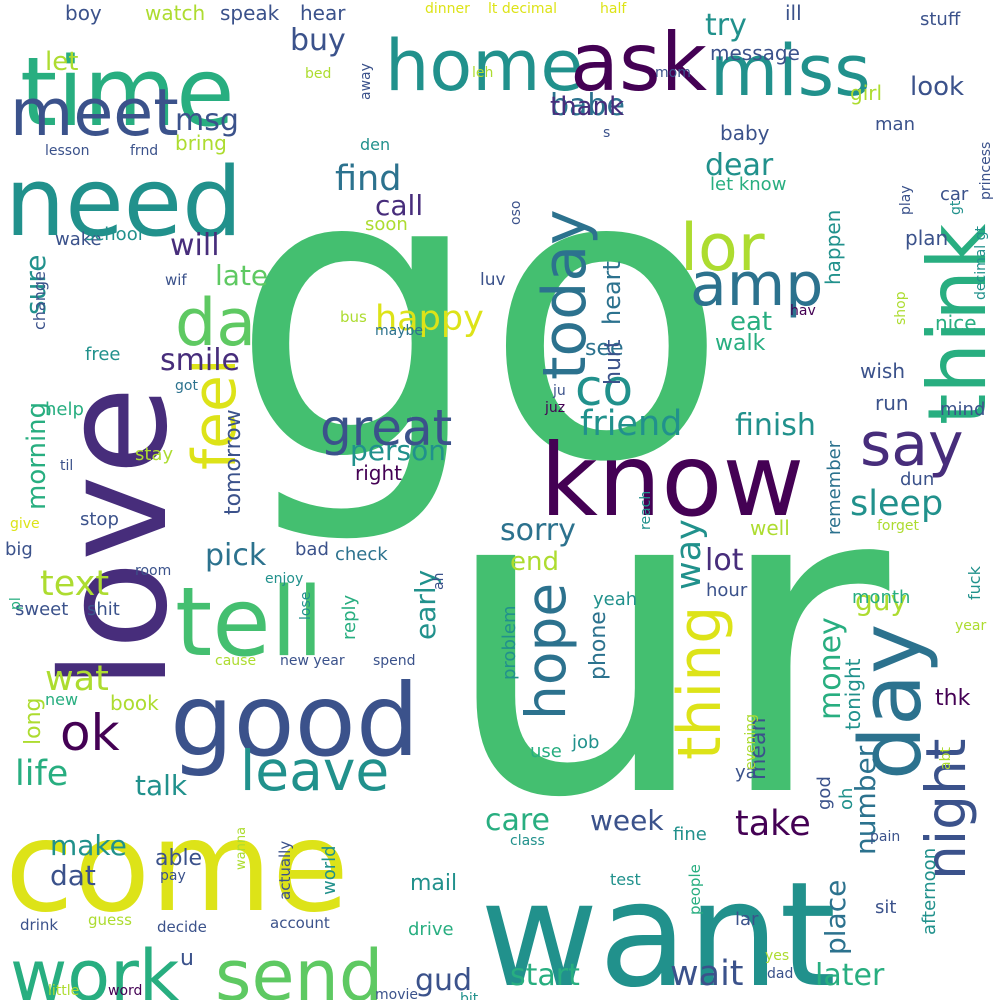  Describe the element at coordinates (700, 683) in the screenshot. I see `cloud-word-thing: thing` at that location.